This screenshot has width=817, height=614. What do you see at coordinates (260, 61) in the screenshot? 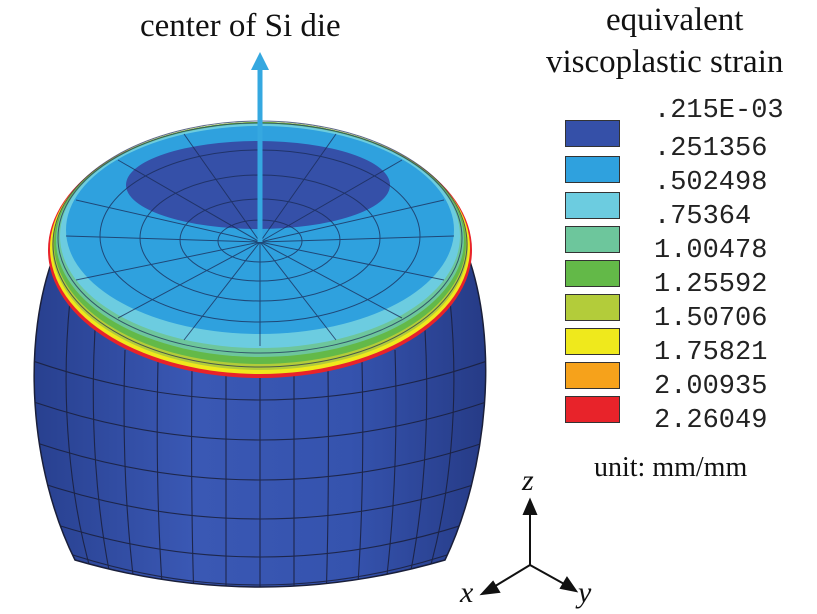
I see `center-arrow-head` at bounding box center [260, 61].